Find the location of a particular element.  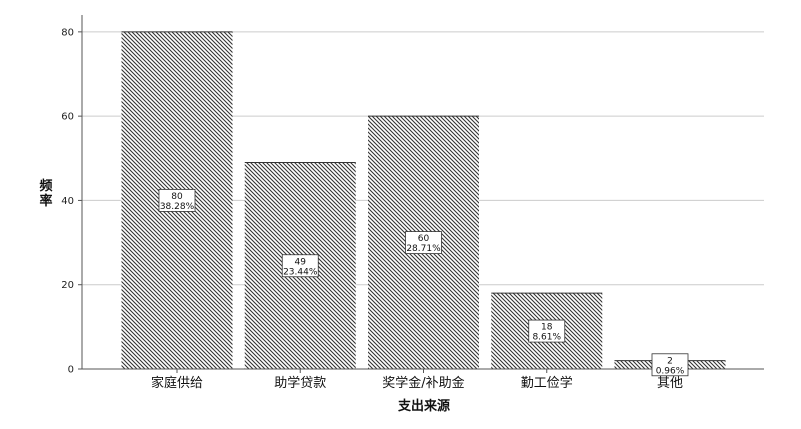

data-label-count: 49 is located at coordinates (301, 262).